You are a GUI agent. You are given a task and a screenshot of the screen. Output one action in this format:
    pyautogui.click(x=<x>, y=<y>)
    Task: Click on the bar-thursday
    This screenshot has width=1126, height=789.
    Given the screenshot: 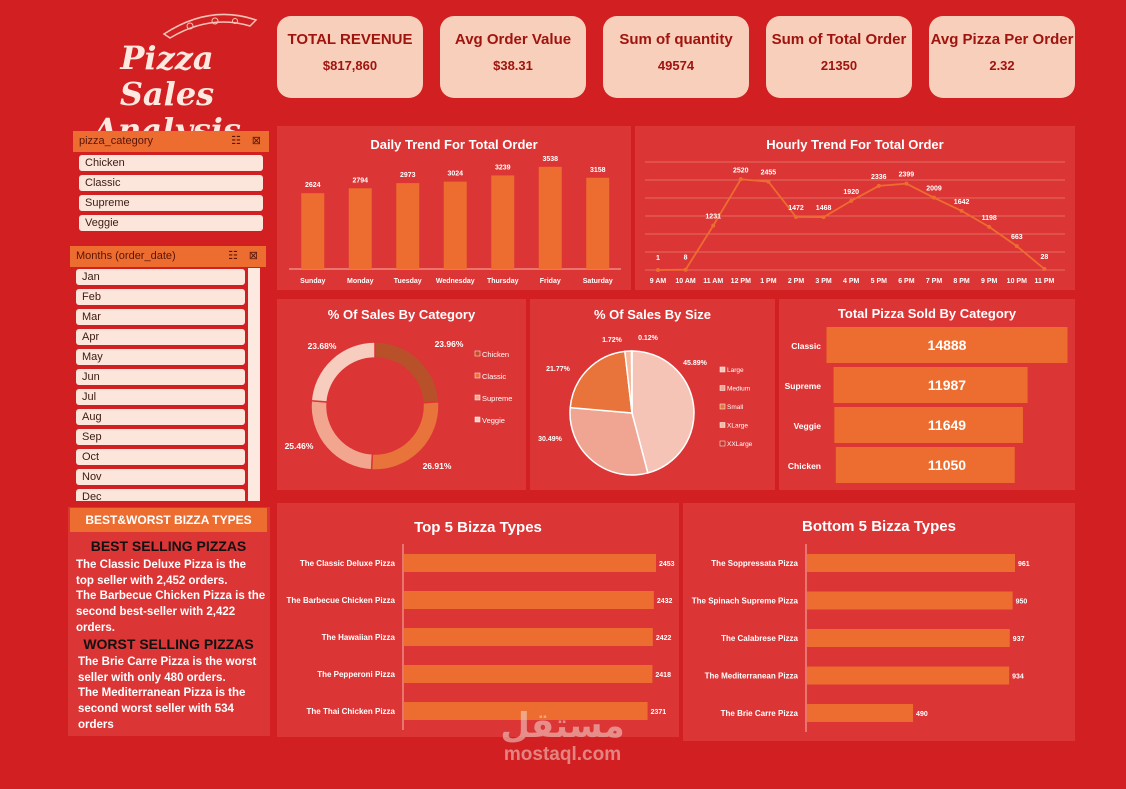 What is the action you would take?
    pyautogui.click(x=503, y=222)
    